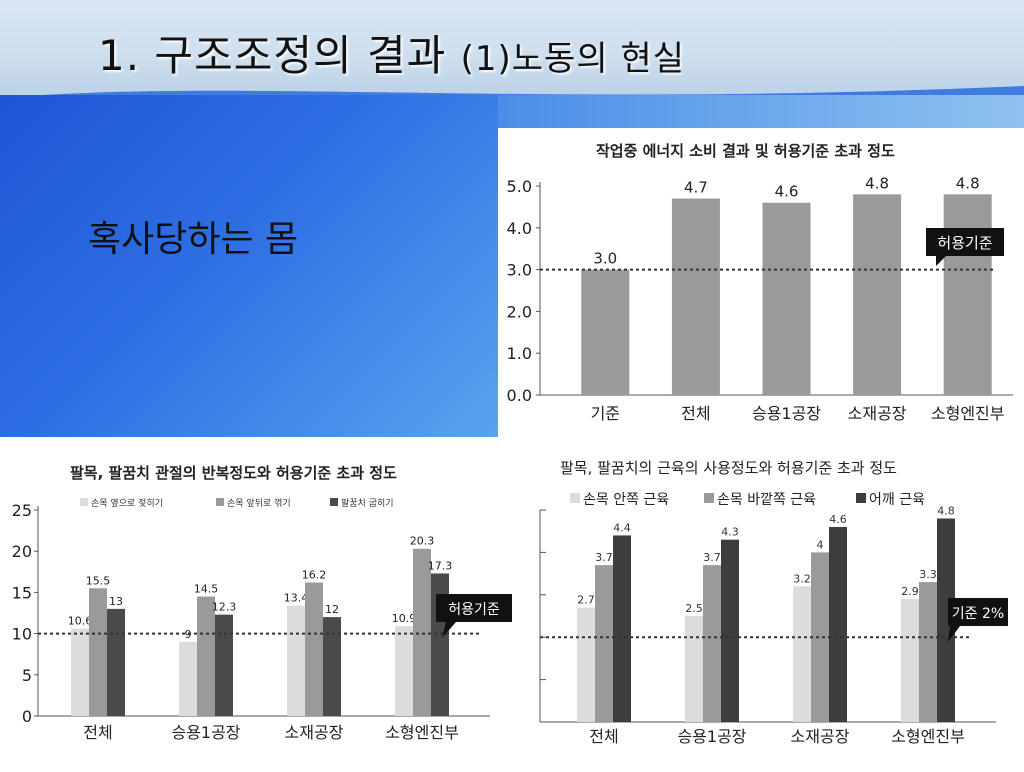 This screenshot has width=1024, height=772. What do you see at coordinates (296, 598) in the screenshot?
I see `data-label: 13.4` at bounding box center [296, 598].